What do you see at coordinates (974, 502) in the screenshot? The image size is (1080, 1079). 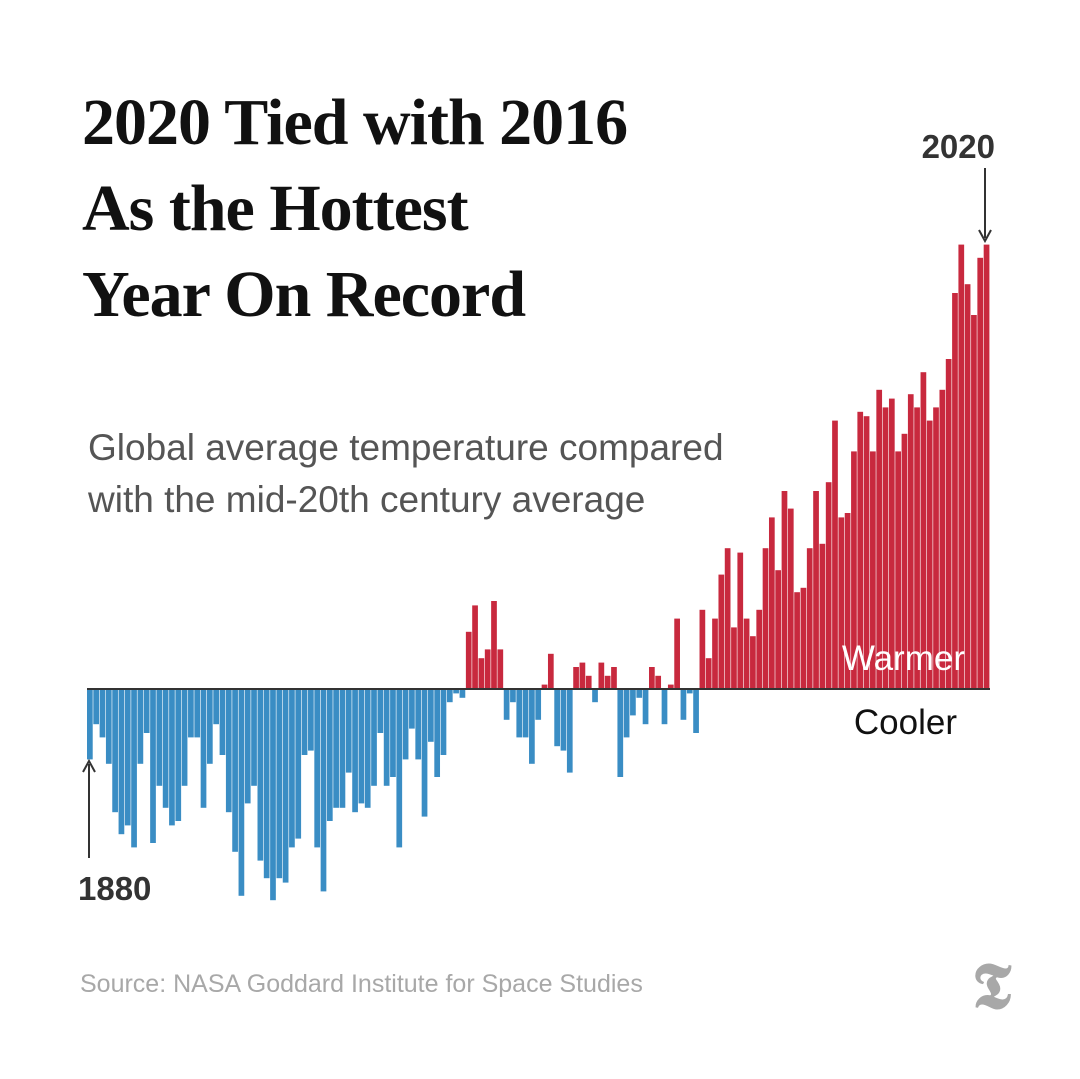 I see `bar-2020` at bounding box center [974, 502].